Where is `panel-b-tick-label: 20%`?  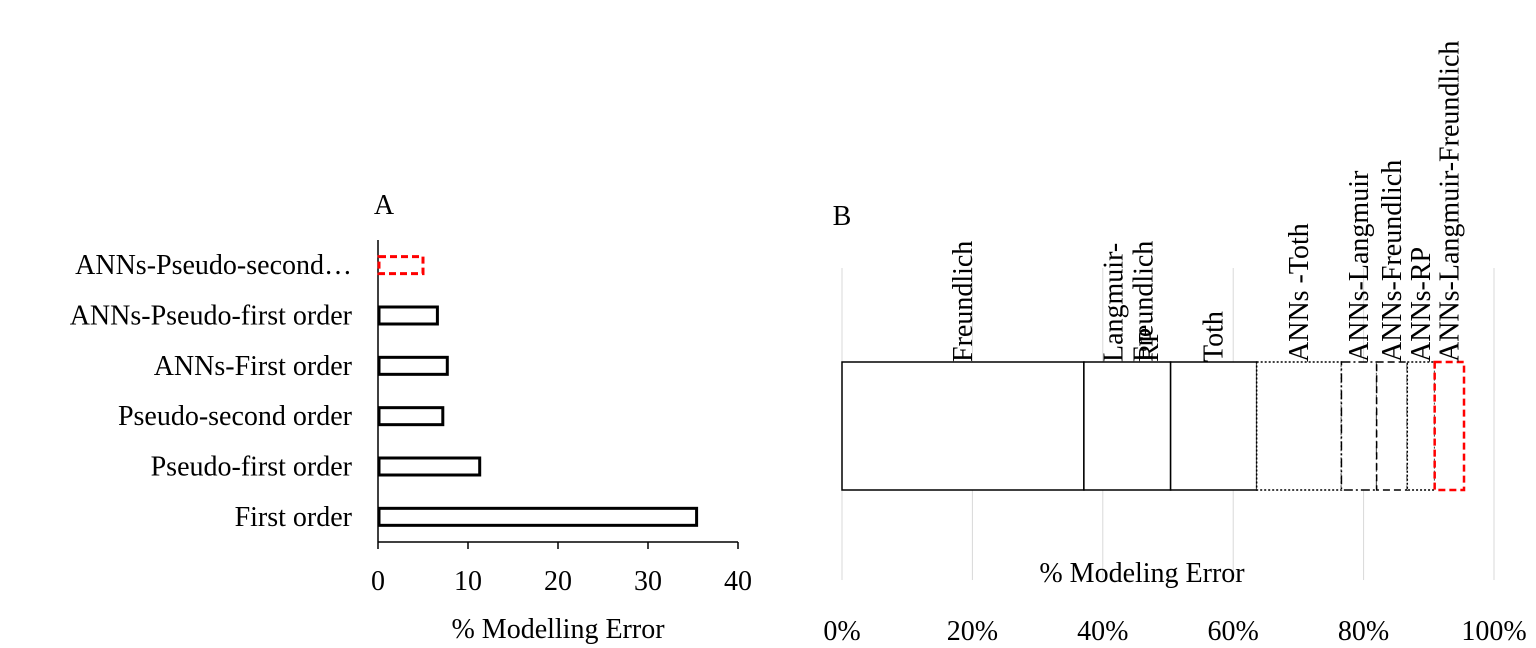
panel-b-tick-label: 20% is located at coordinates (972, 631).